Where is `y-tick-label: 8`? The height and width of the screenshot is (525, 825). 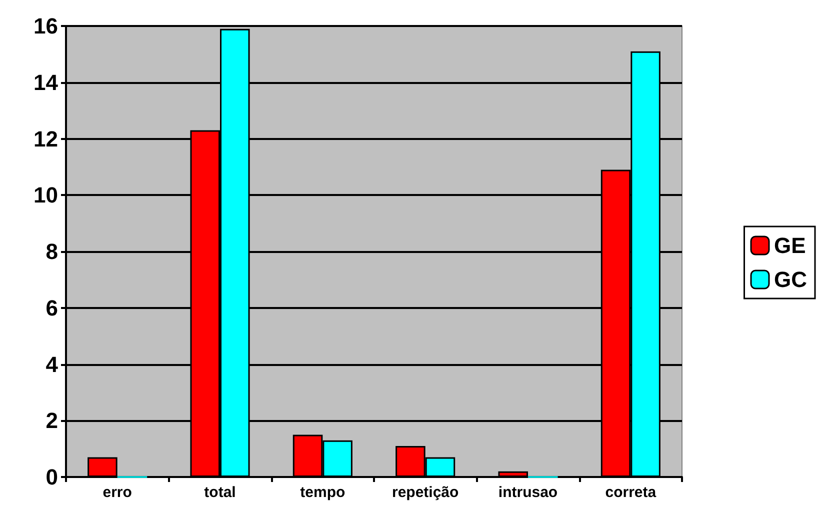 y-tick-label: 8 is located at coordinates (52, 251).